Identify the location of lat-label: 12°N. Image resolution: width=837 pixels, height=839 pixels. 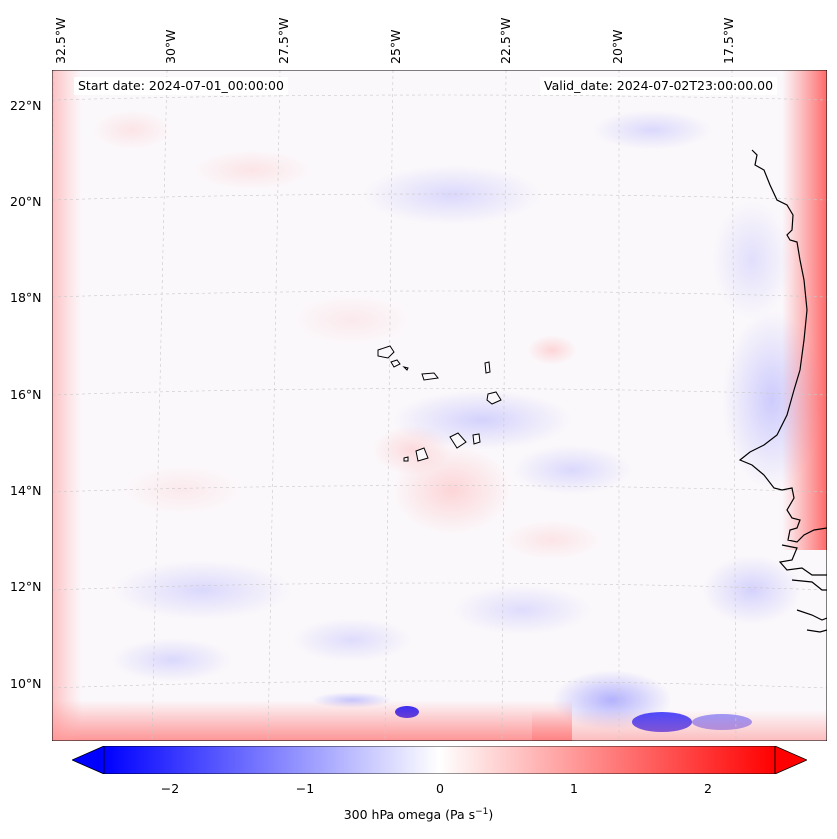
(26, 586).